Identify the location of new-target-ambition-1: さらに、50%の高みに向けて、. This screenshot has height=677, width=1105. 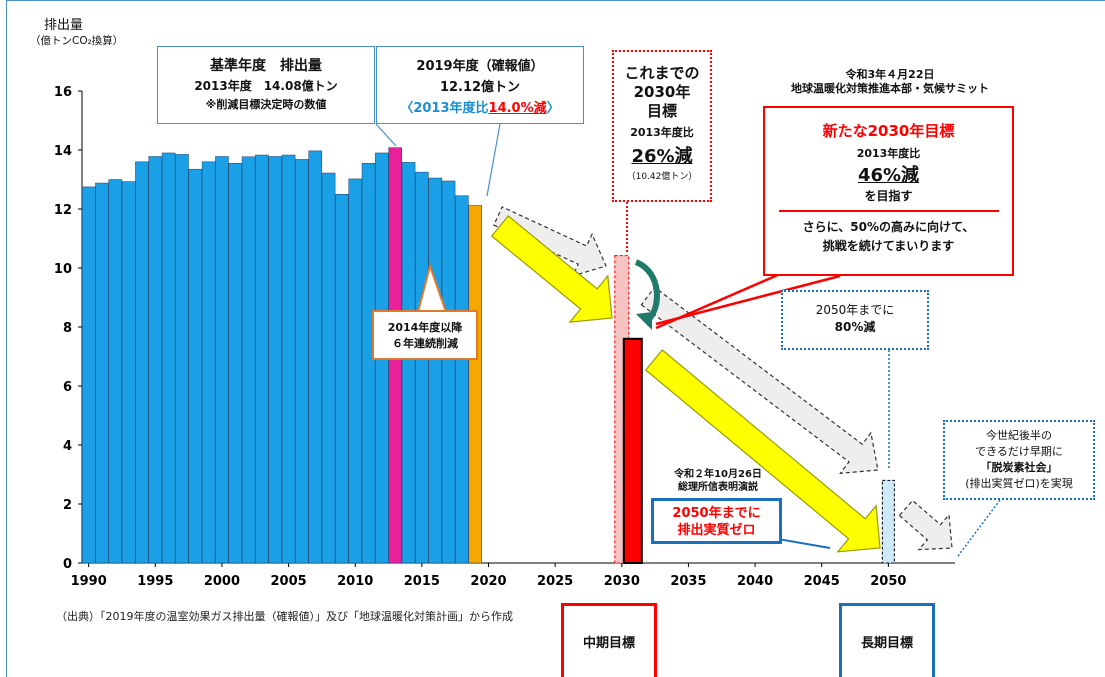
(888, 227).